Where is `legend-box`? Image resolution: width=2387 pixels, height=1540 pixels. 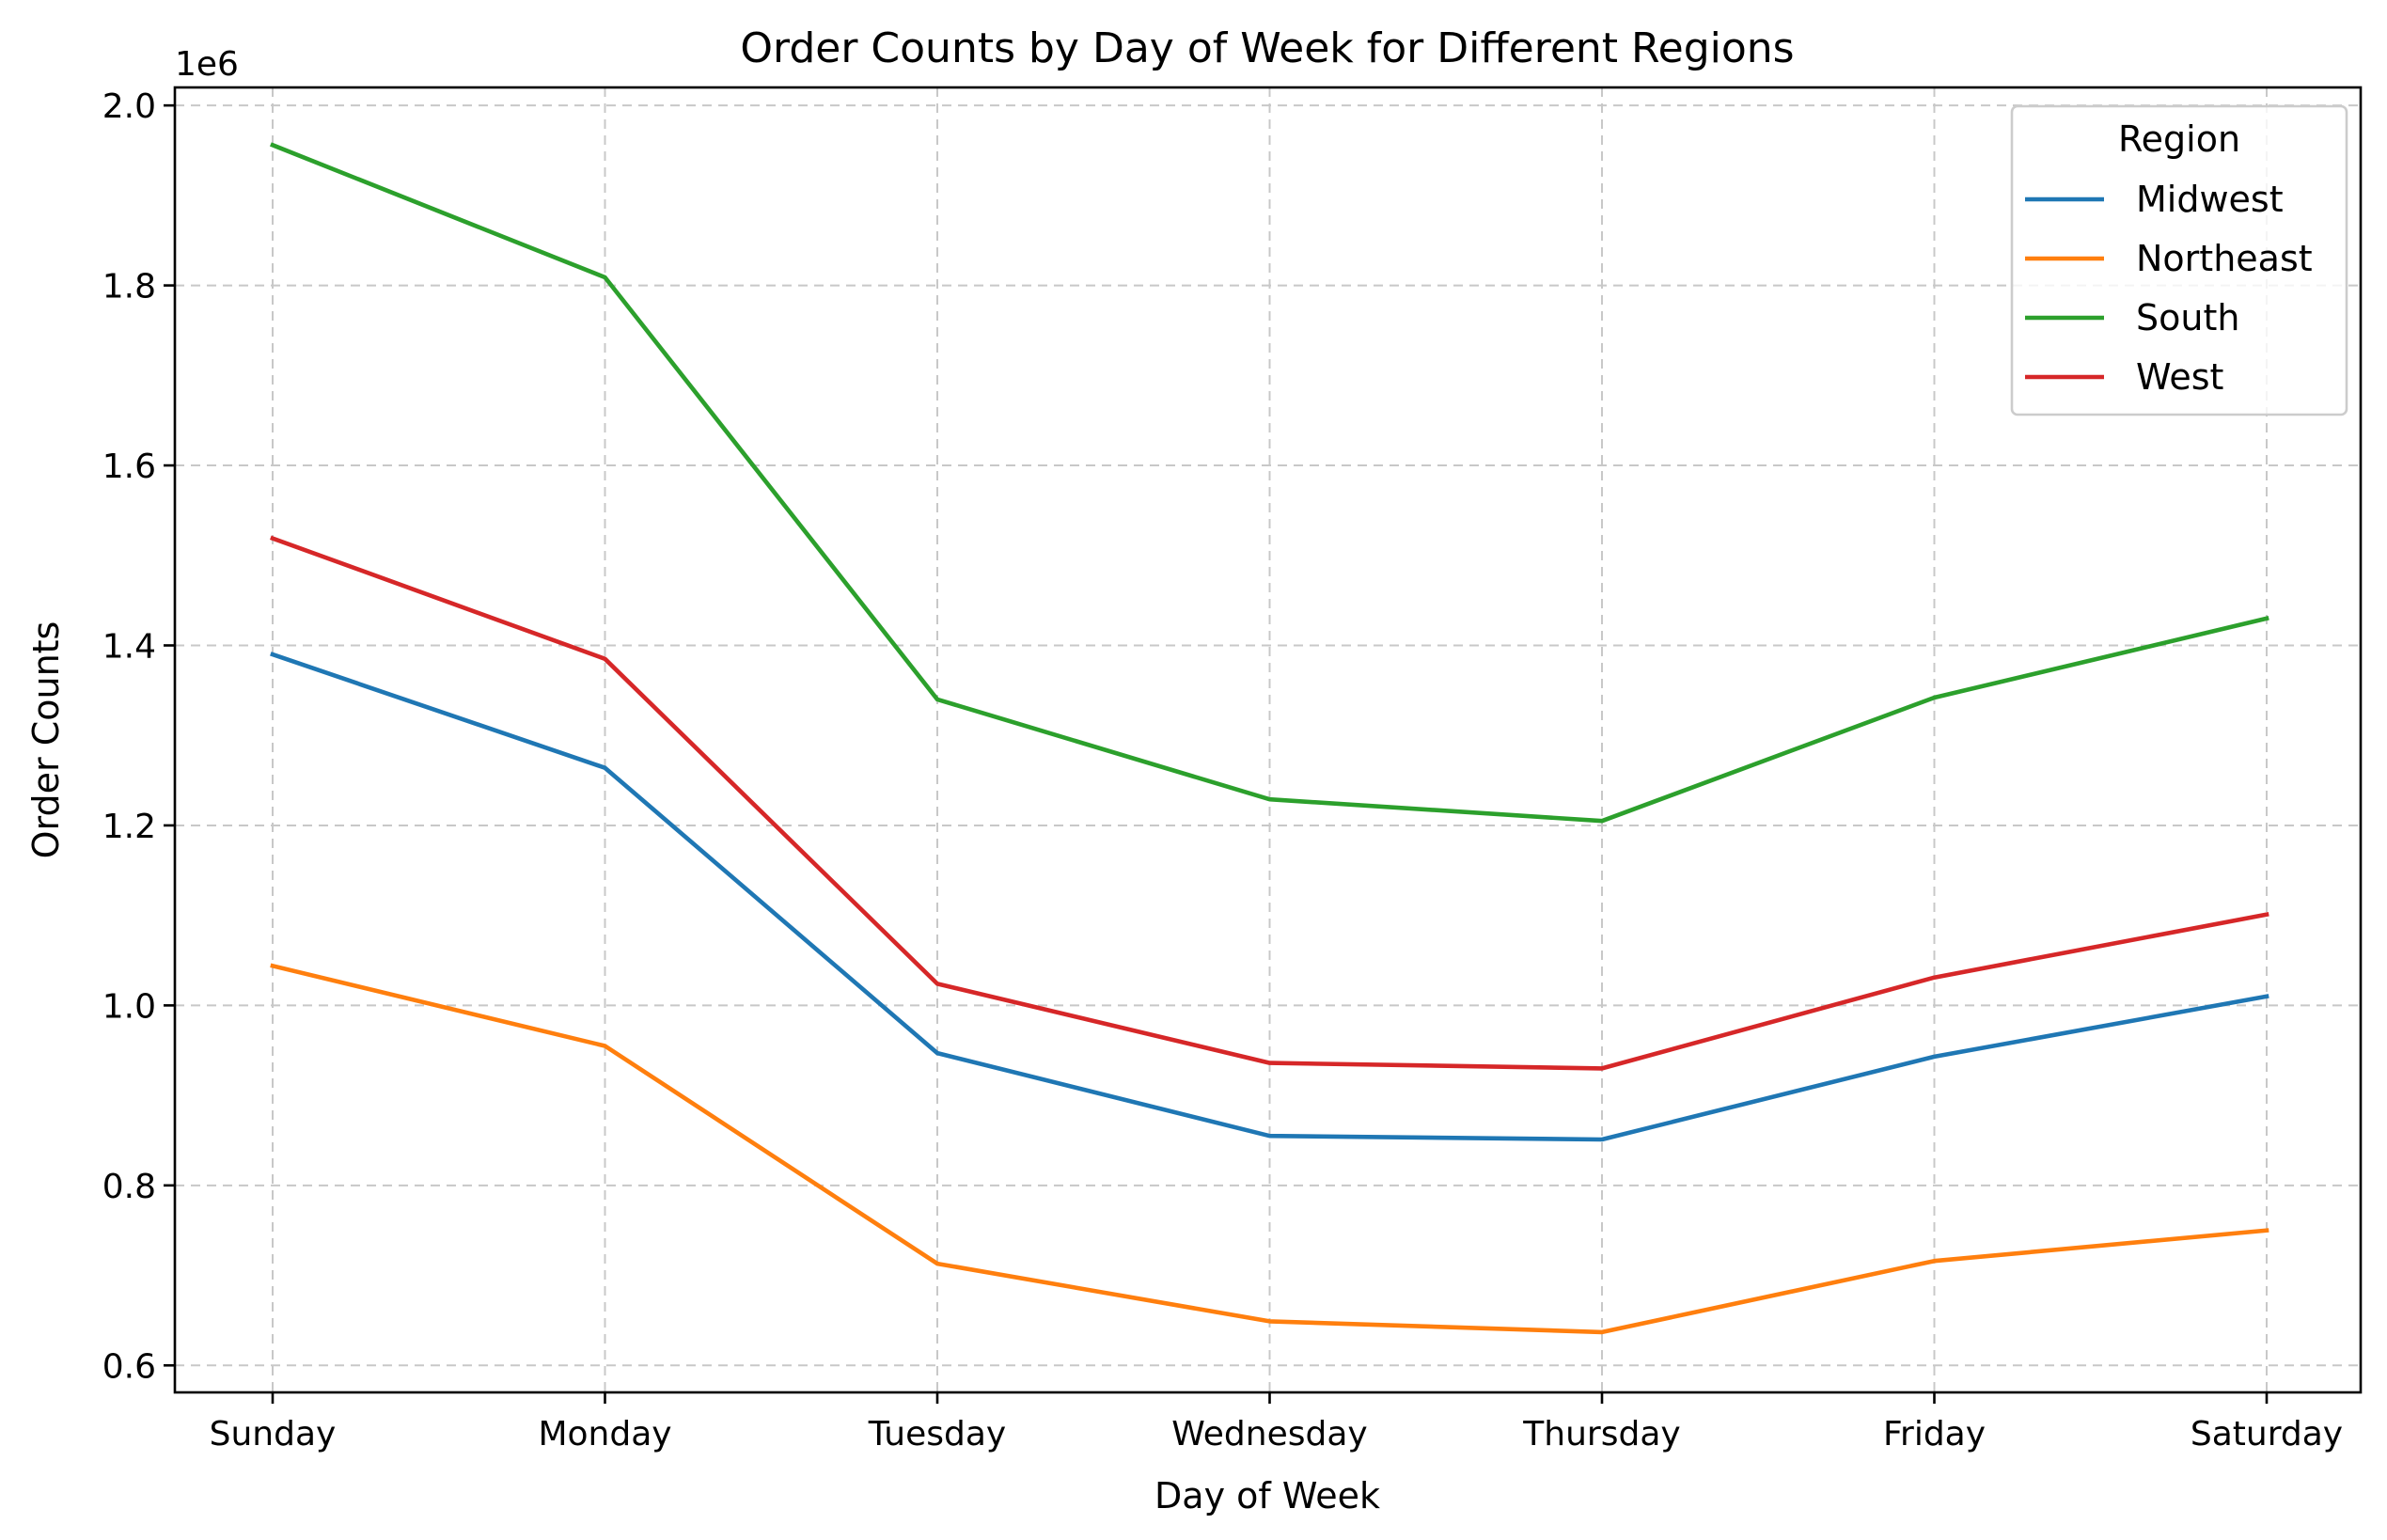
legend-box is located at coordinates (2179, 260).